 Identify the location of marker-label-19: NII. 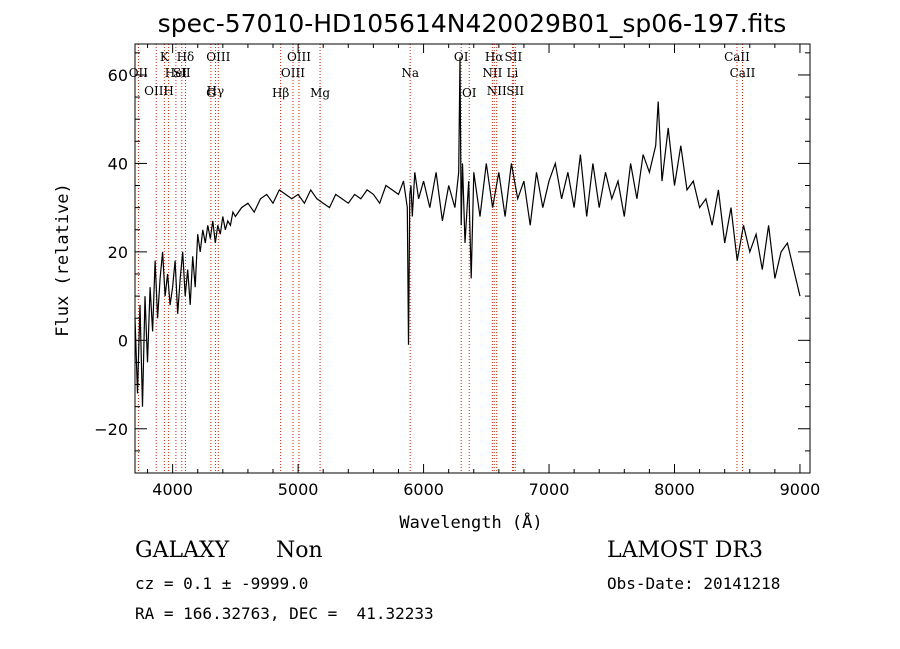
(497, 91).